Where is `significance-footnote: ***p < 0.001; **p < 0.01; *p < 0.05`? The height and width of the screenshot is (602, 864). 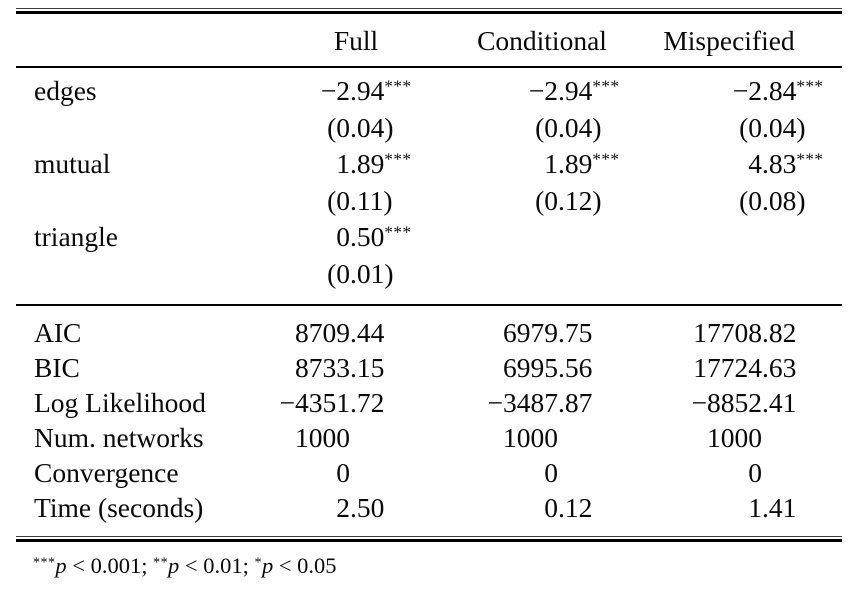 significance-footnote: ***p < 0.001; **p < 0.01; *p < 0.05 is located at coordinates (429, 566).